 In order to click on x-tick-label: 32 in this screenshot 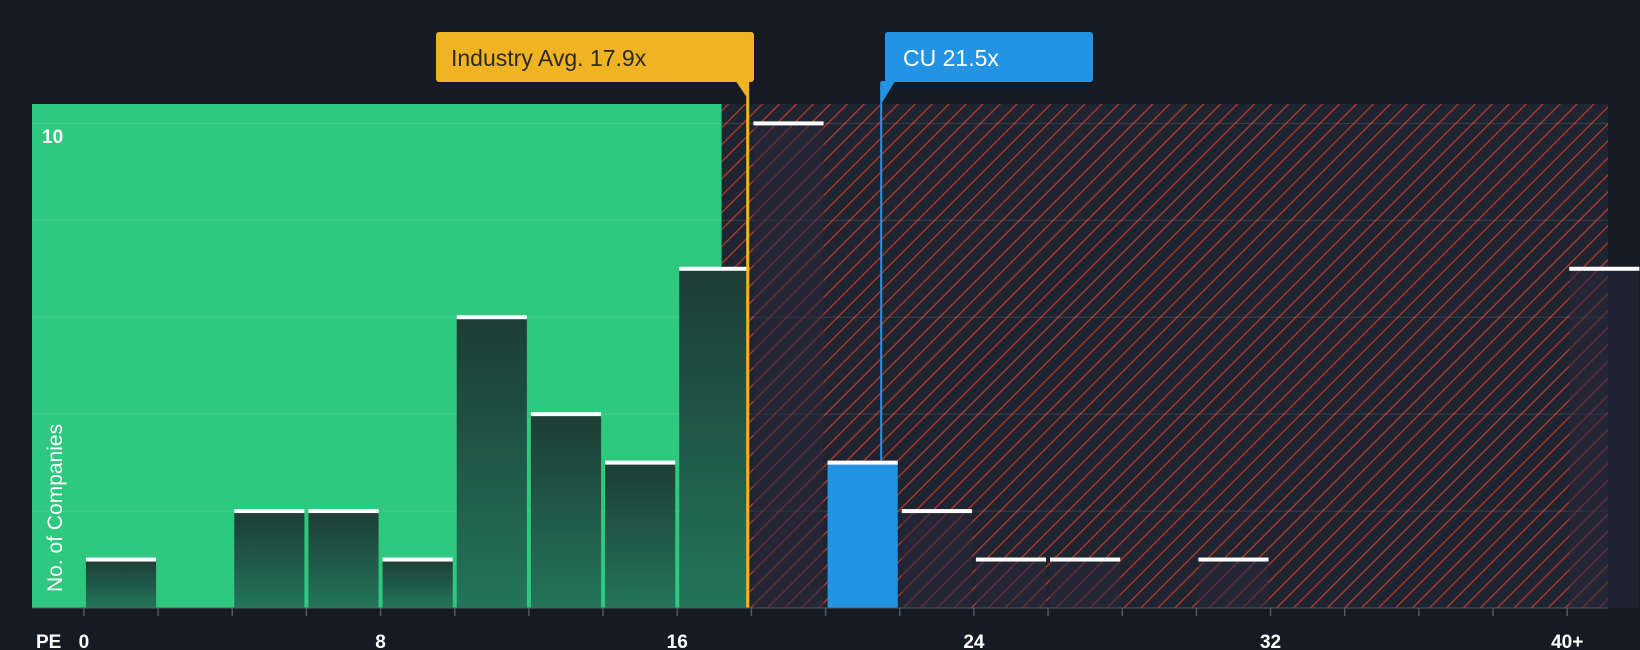, I will do `click(1270, 641)`.